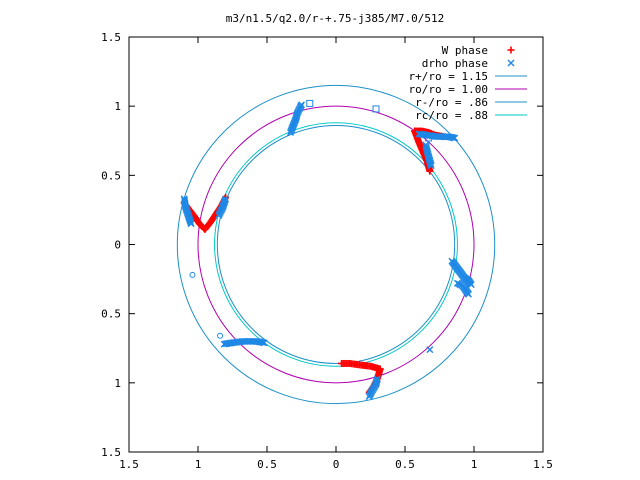  Describe the element at coordinates (511, 63) in the screenshot. I see `legend-swatch-drho-b` at that location.